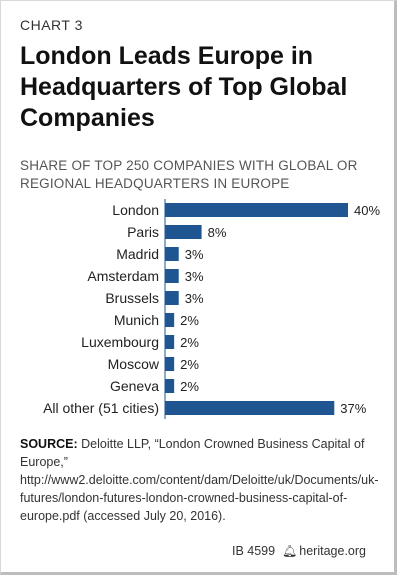  What do you see at coordinates (290, 551) in the screenshot?
I see `bell-icon: 🔔︎` at bounding box center [290, 551].